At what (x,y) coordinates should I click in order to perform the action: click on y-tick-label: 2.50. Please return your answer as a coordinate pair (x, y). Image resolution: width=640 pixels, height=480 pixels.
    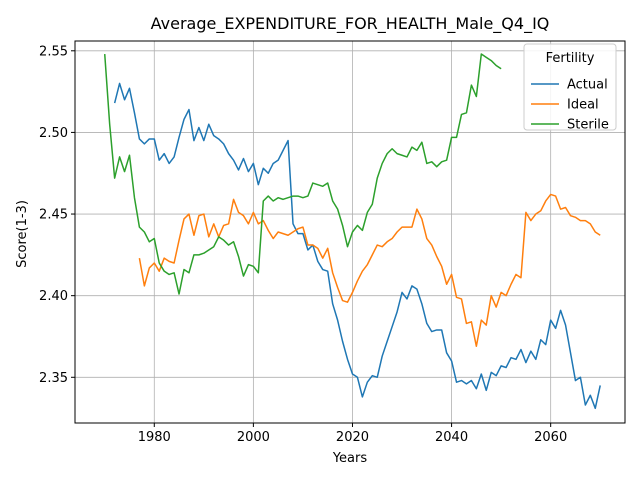
    Looking at the image, I should click on (53, 133).